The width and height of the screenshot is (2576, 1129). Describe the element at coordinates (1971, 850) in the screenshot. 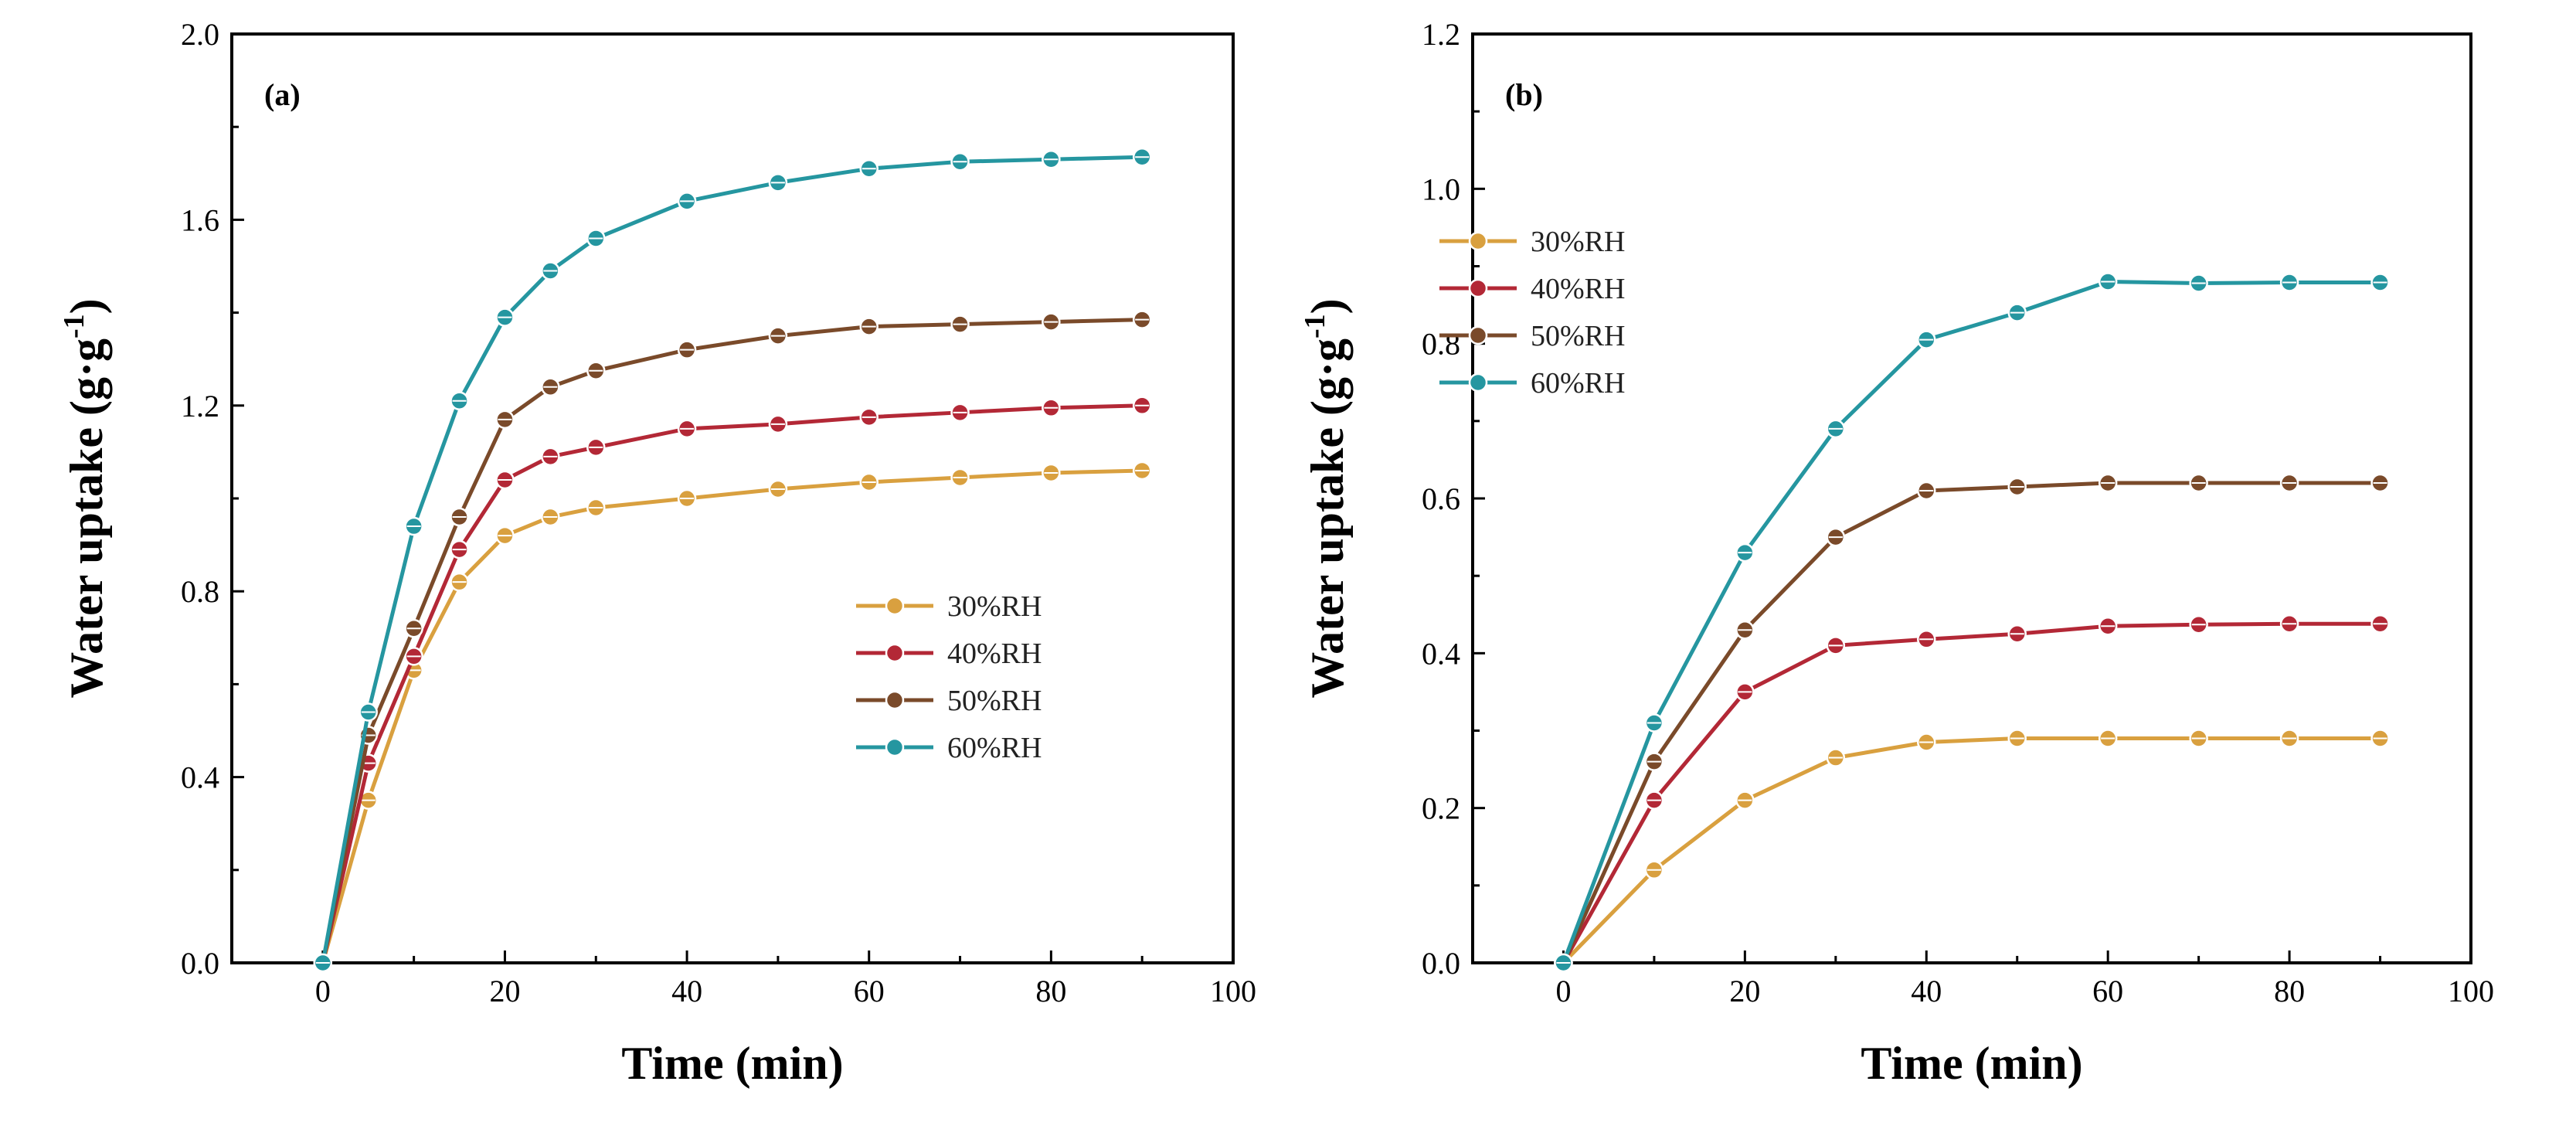

I see `series-line-30pctrh` at that location.